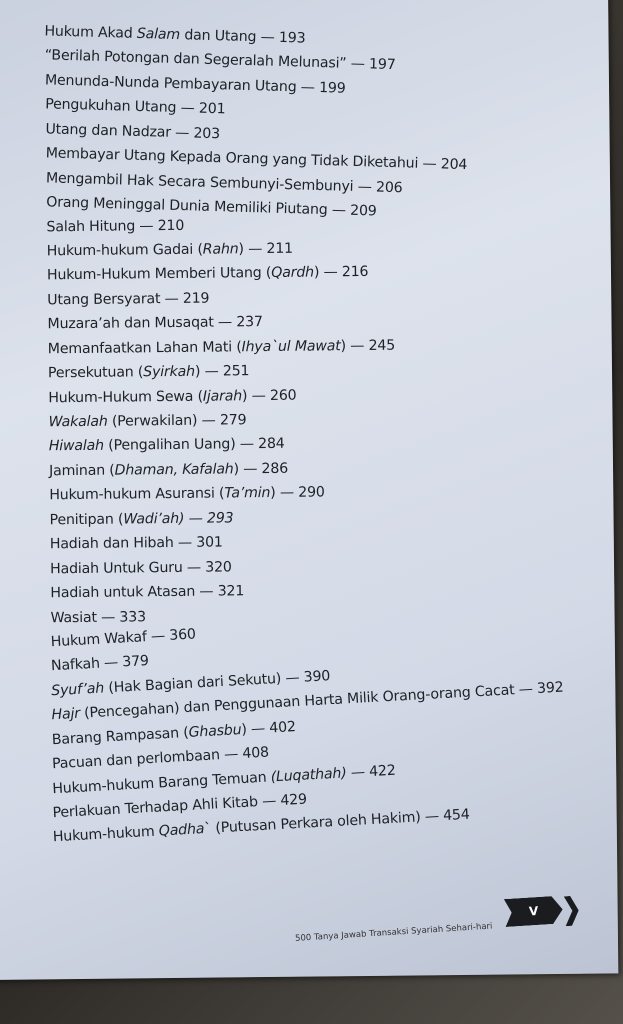 The image size is (623, 1024). I want to click on chevron-right-icon, so click(572, 910).